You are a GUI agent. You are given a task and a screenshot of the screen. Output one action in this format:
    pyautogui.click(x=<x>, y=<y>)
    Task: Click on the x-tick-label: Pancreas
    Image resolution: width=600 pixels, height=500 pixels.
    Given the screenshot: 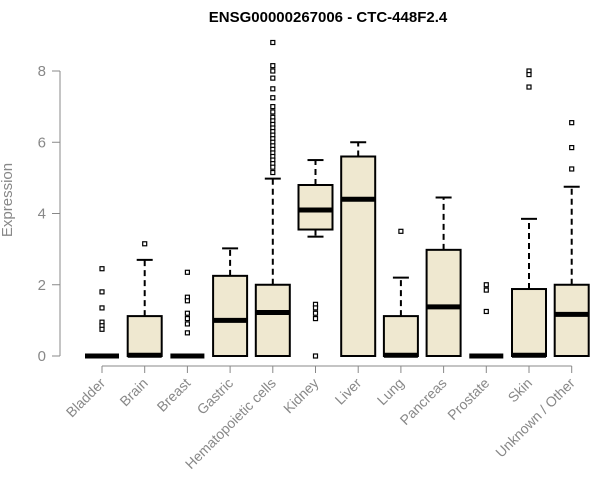 What is the action you would take?
    pyautogui.click(x=423, y=401)
    